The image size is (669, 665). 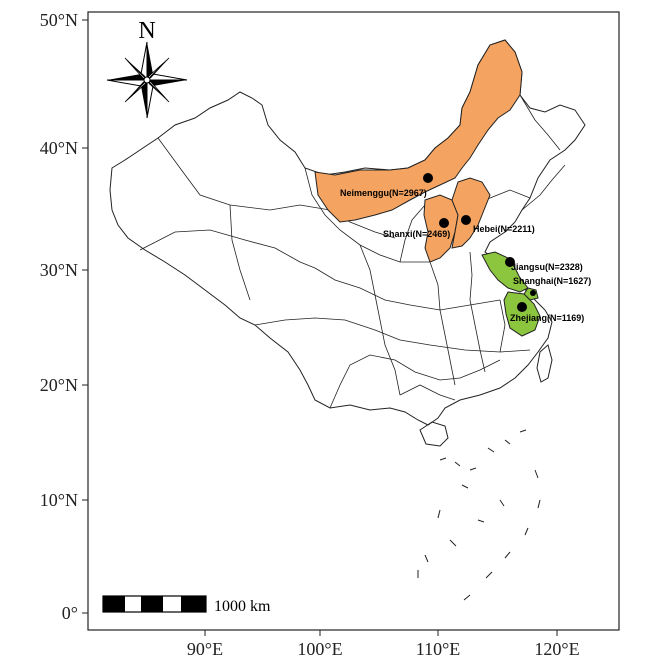 What do you see at coordinates (522, 307) in the screenshot?
I see `region-dot-zhejiang` at bounding box center [522, 307].